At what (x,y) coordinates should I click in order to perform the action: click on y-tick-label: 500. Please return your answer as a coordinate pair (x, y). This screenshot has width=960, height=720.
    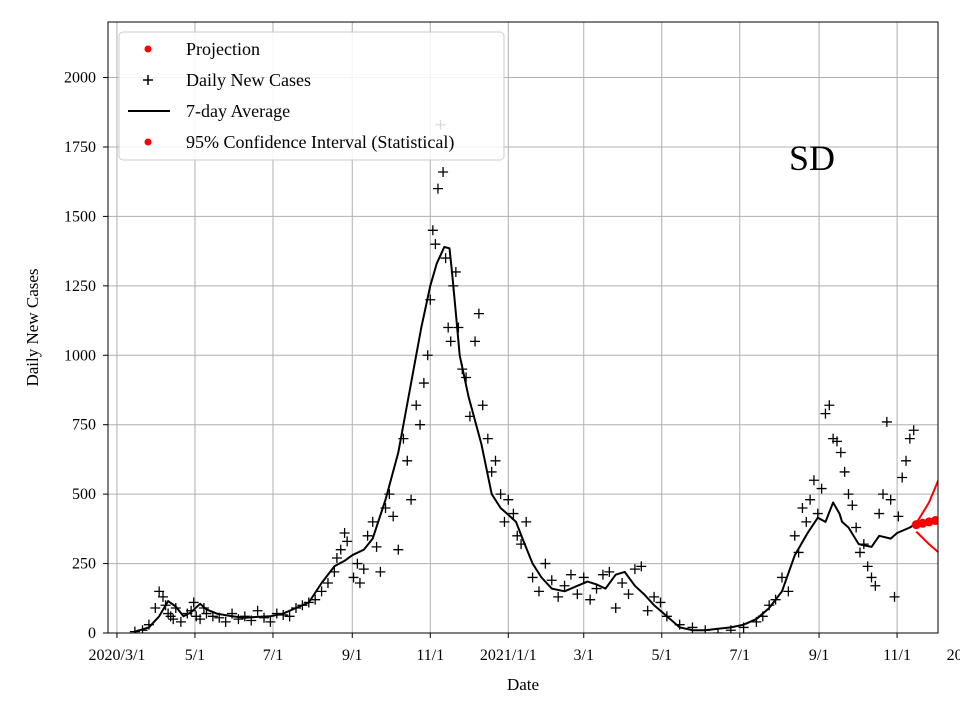
    Looking at the image, I should click on (84, 494).